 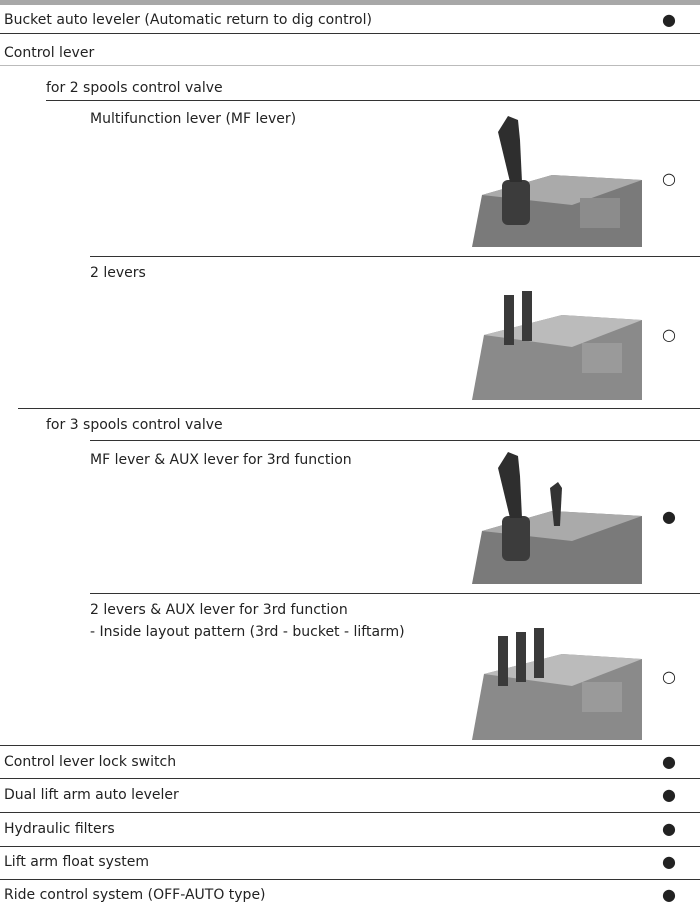 What do you see at coordinates (219, 610) in the screenshot?
I see `row-label: 2 levers & AUX lever for 3rd function` at bounding box center [219, 610].